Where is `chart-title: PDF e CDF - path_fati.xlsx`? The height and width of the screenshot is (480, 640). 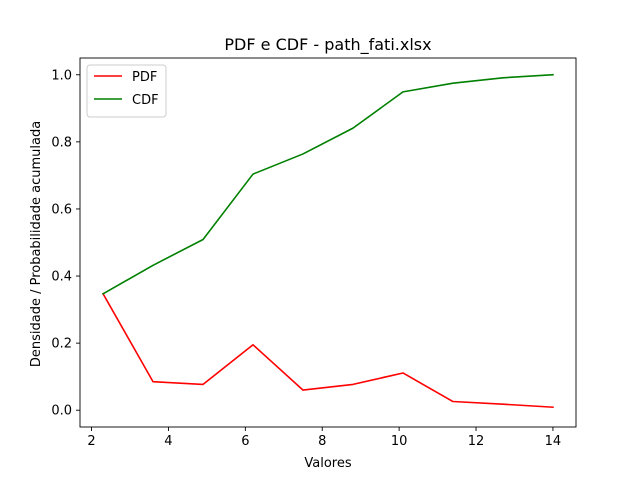 chart-title: PDF e CDF - path_fati.xlsx is located at coordinates (327, 45).